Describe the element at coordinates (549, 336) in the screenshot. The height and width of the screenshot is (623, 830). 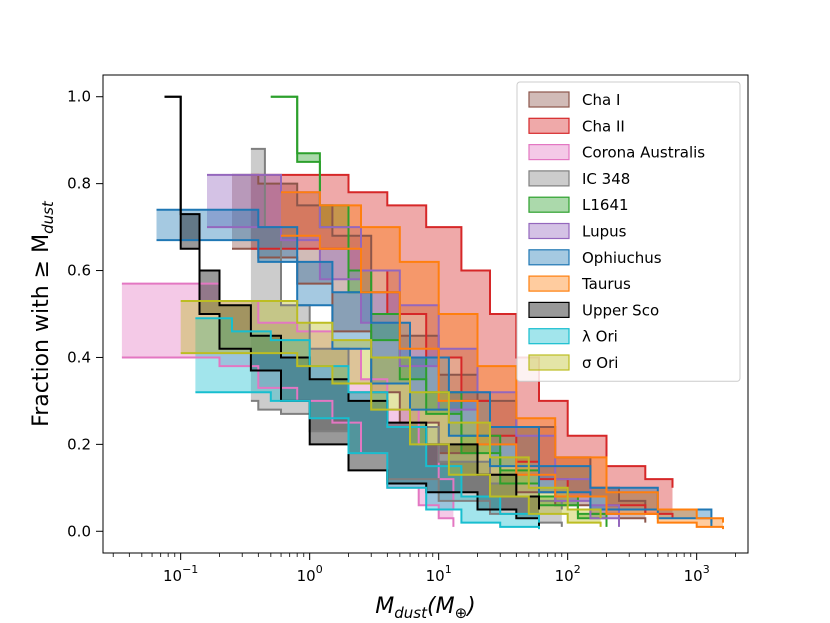
I see `legend-swatch-lambda-ori` at that location.